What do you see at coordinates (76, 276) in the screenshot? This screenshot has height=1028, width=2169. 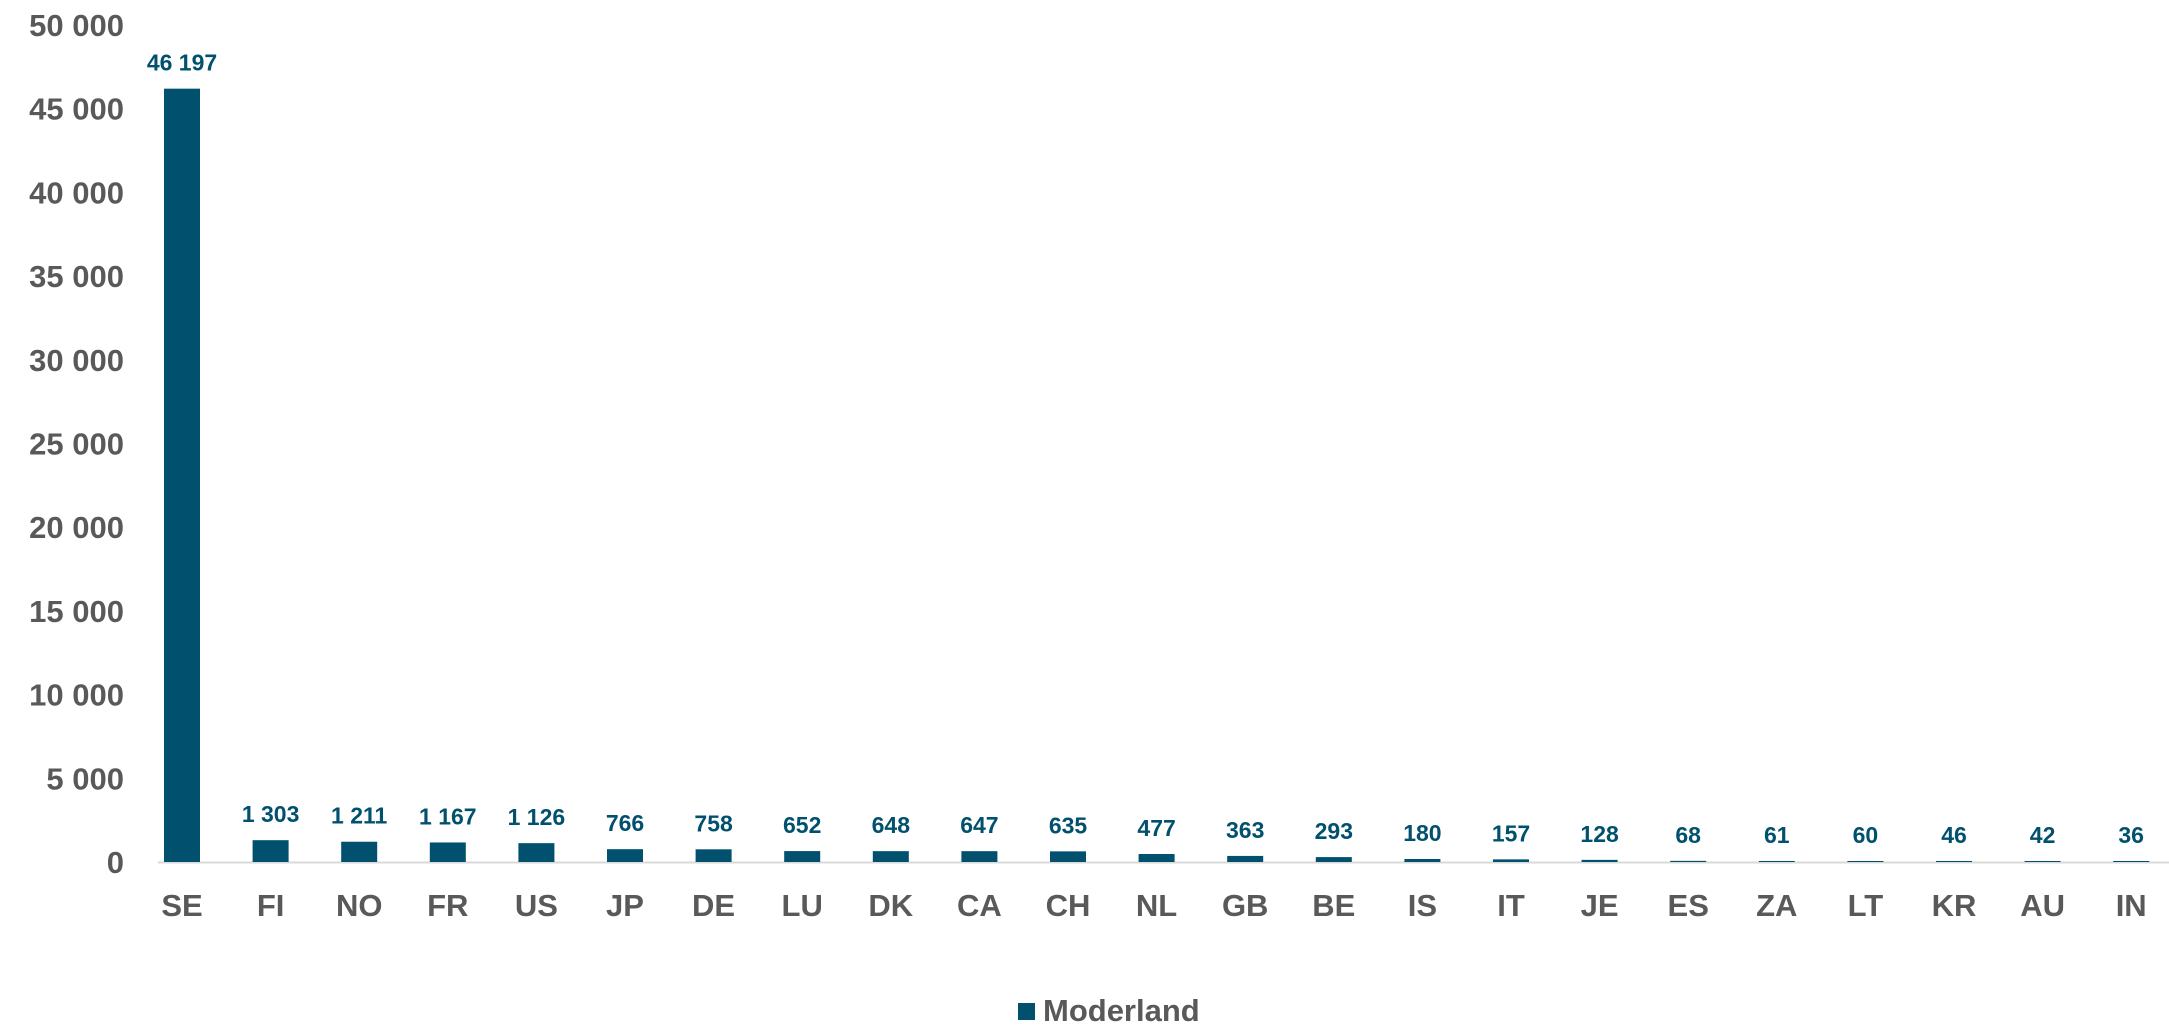 I see `y-tick-label: 35 000` at bounding box center [76, 276].